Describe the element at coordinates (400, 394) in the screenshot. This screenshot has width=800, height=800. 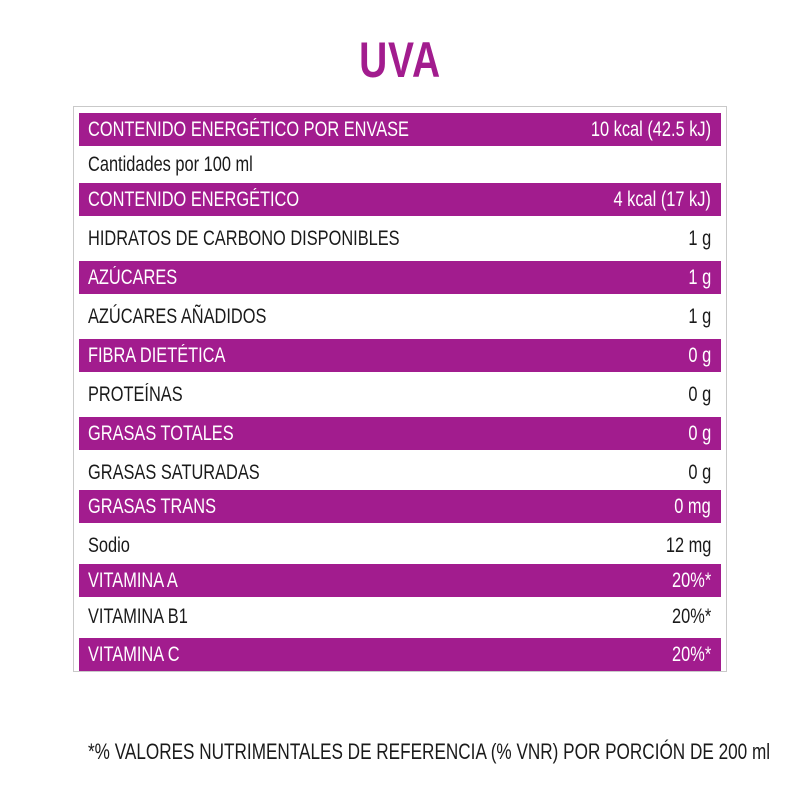
I see `table-row-proteins: PROTEÍNAS 0 g` at that location.